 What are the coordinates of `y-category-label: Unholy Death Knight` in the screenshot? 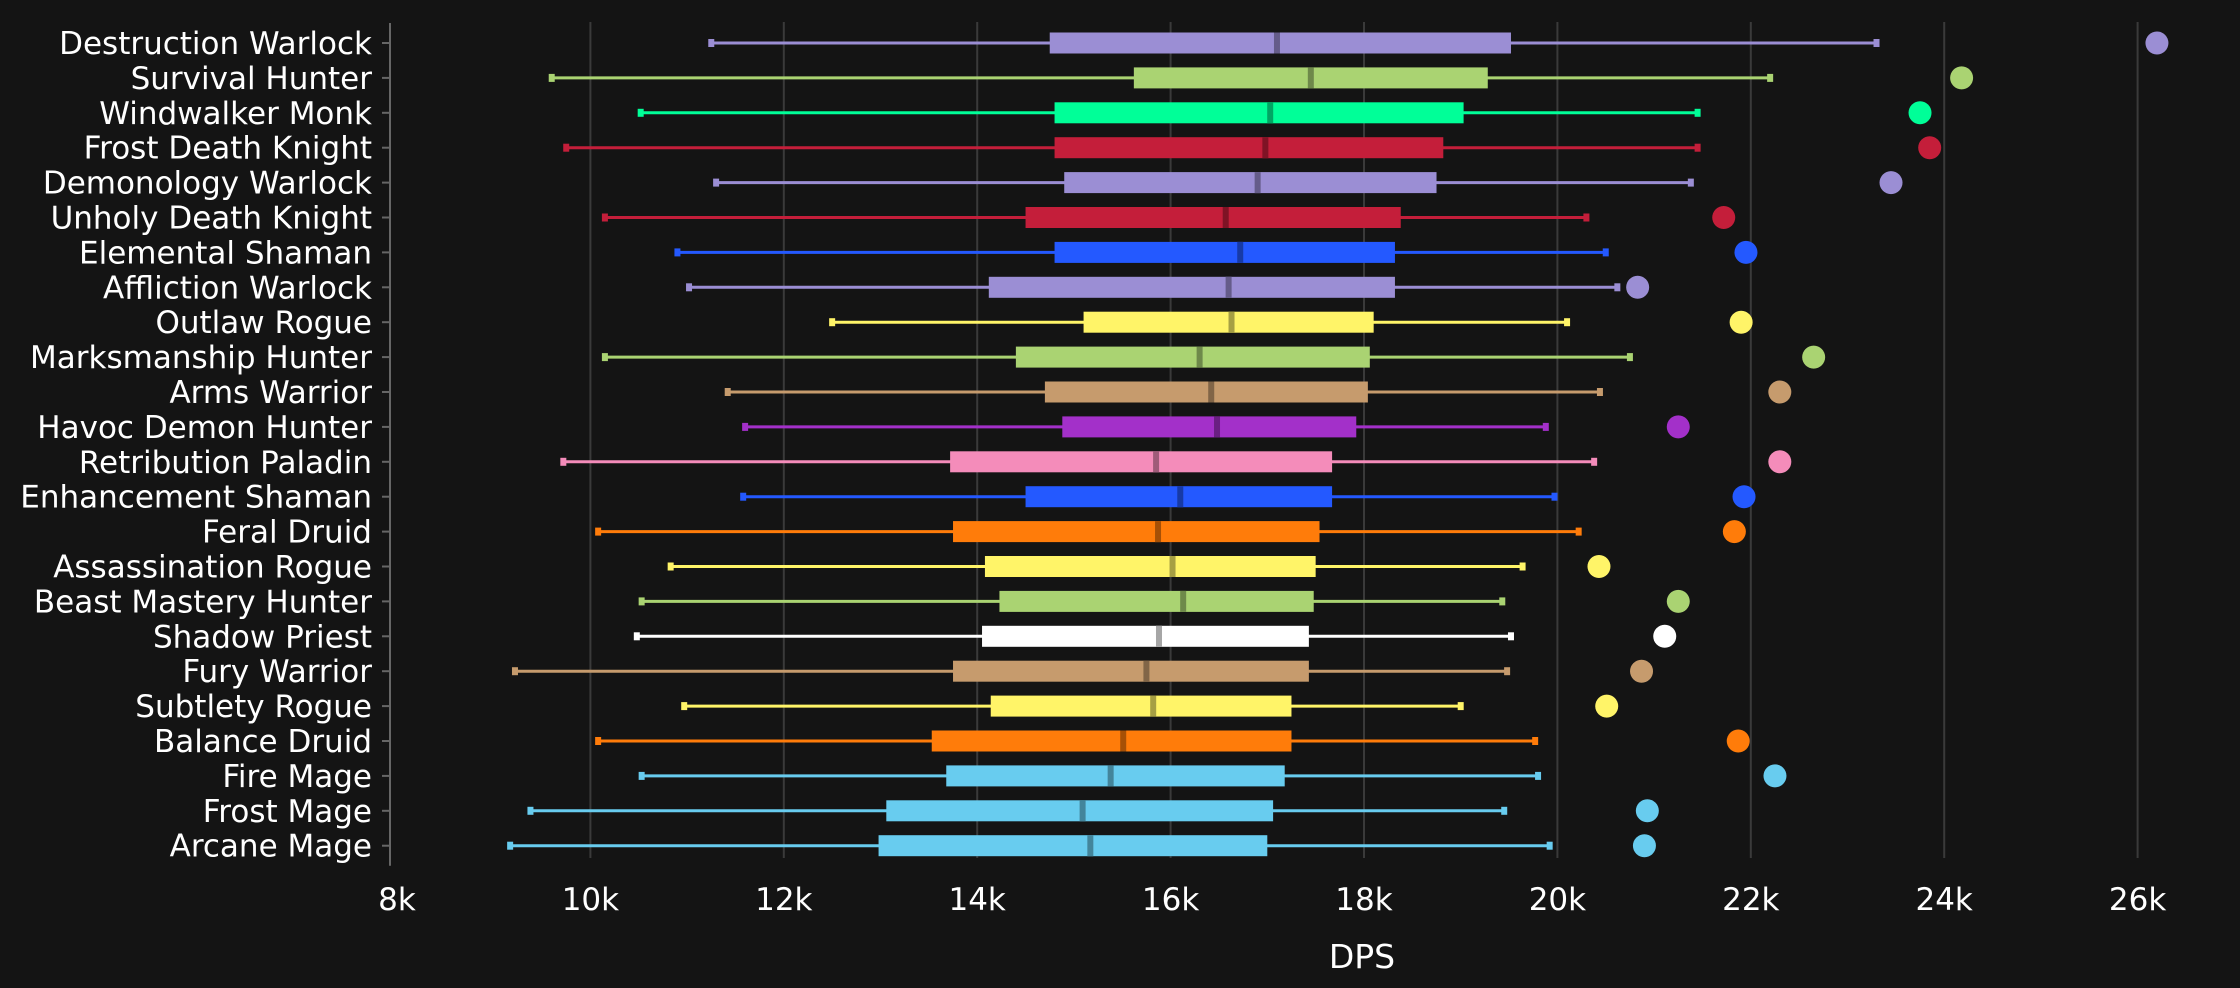 It's located at (211, 219).